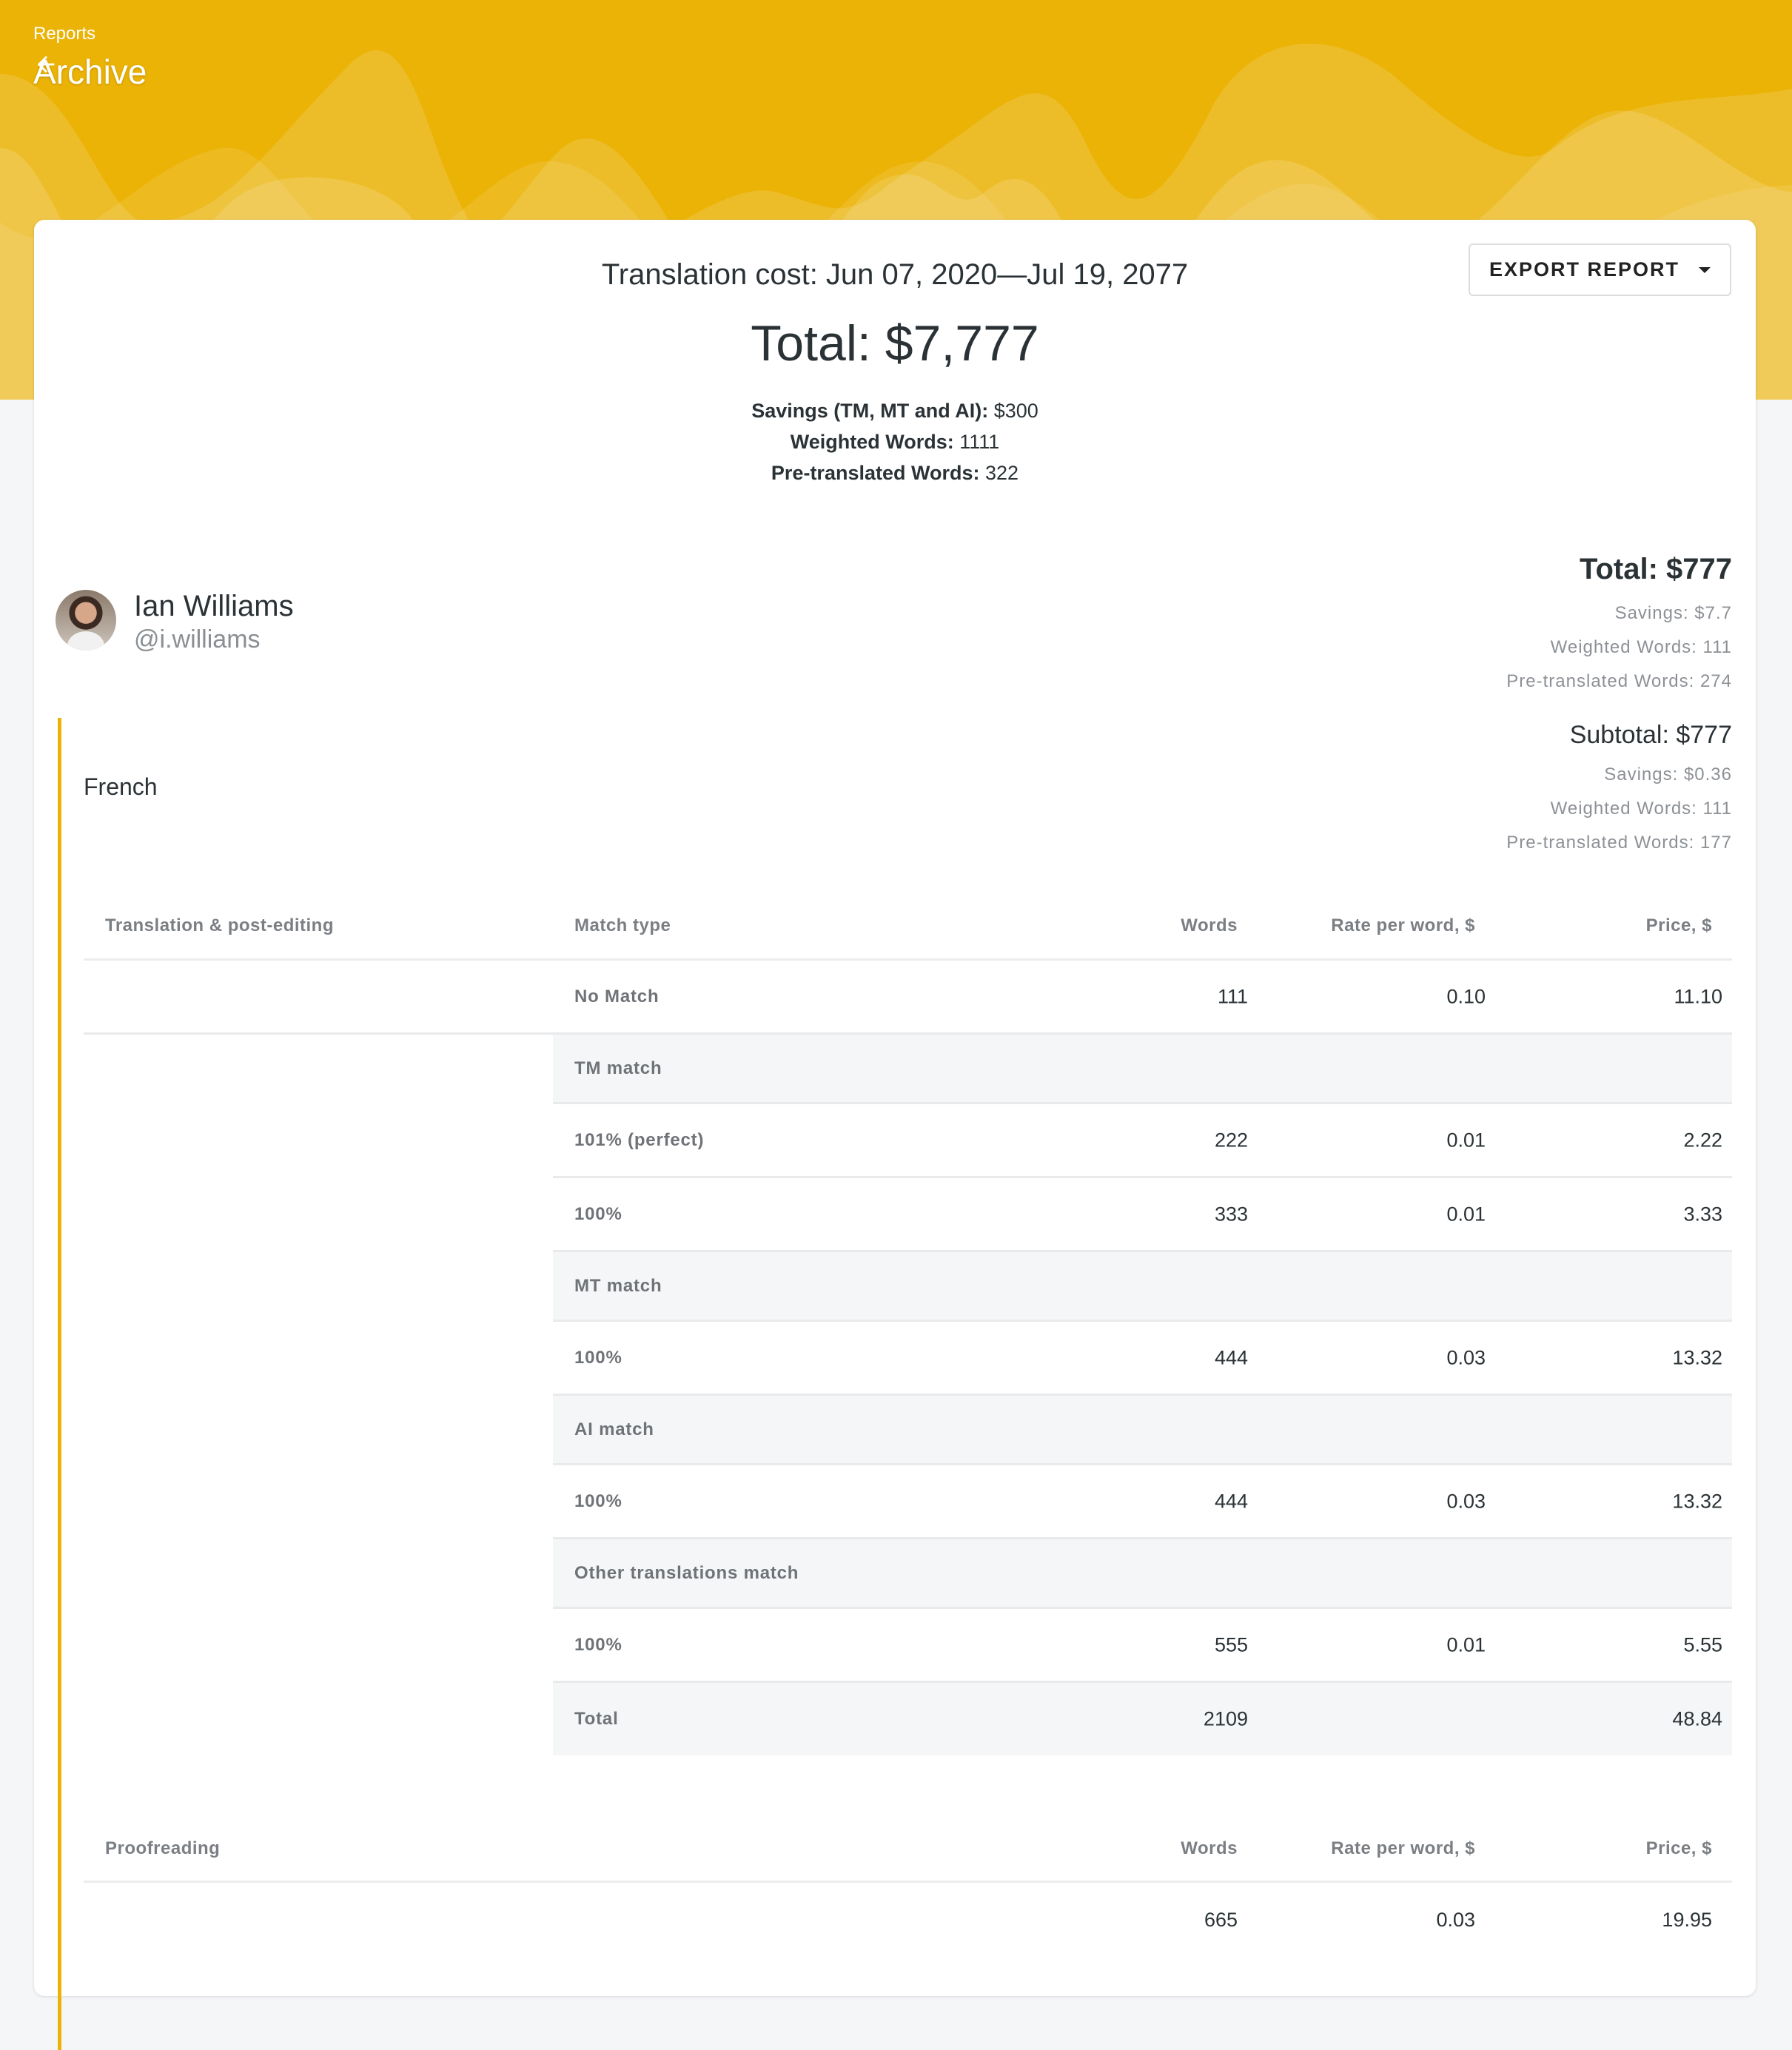 The height and width of the screenshot is (2050, 1792). I want to click on savings-label: Savings (TM, MT and AI):, so click(870, 411).